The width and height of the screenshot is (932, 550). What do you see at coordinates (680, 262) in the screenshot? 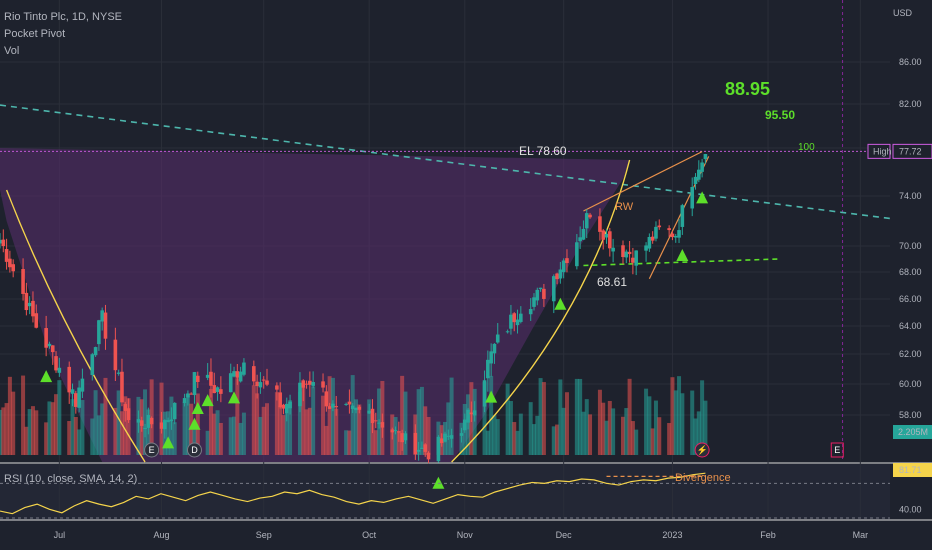
I see `support-line` at bounding box center [680, 262].